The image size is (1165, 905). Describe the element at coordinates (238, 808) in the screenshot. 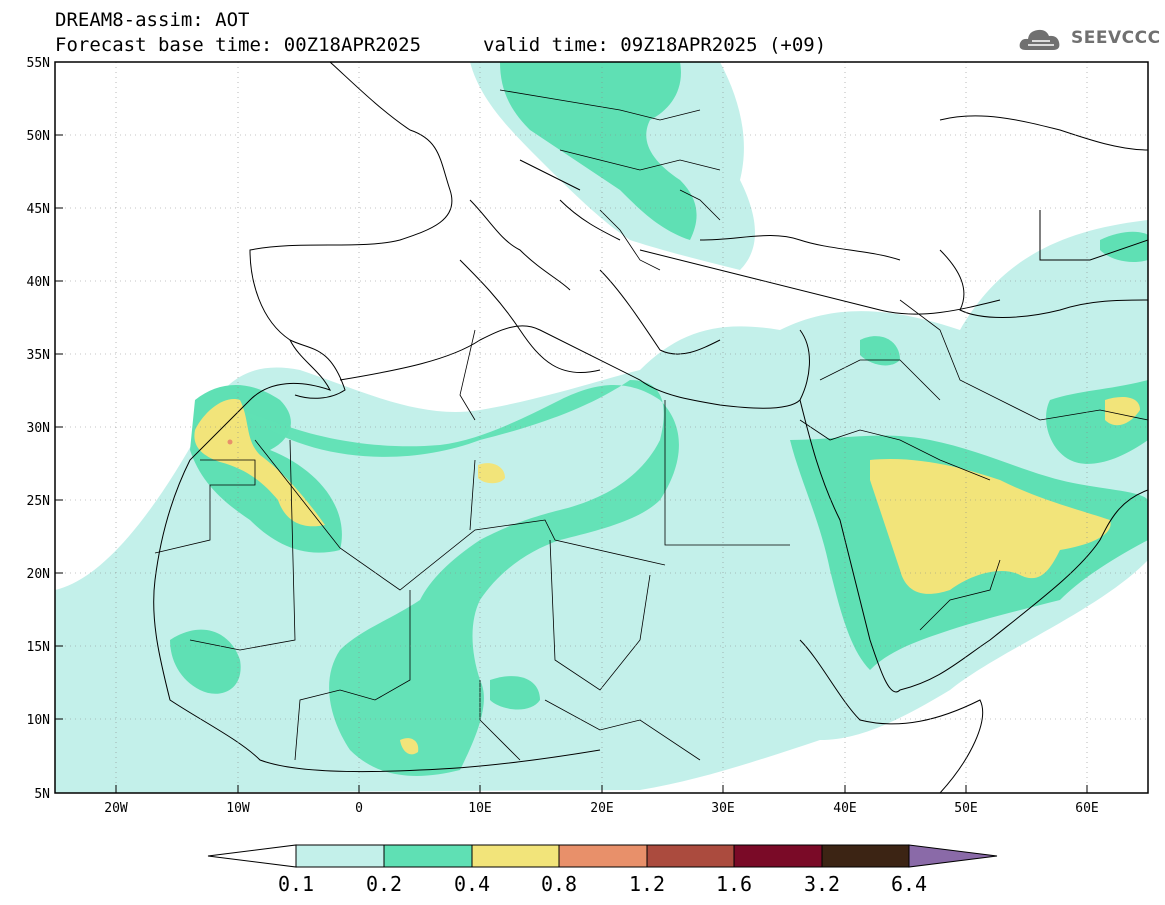

I see `lon-label: 10W` at that location.